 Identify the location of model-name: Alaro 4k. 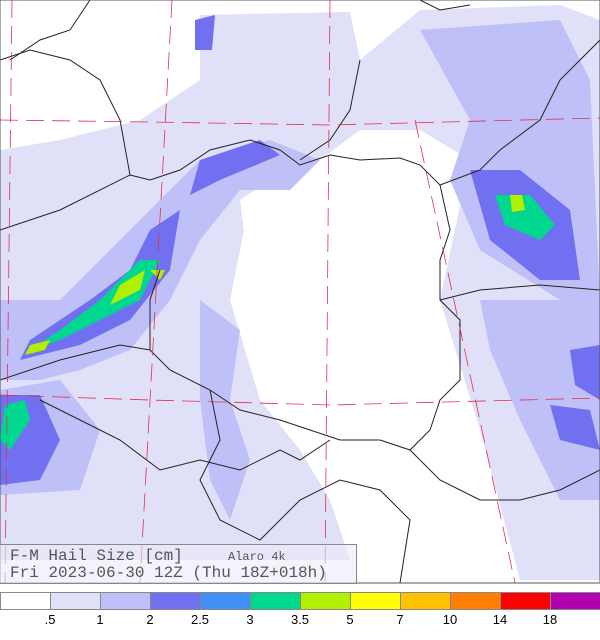
(257, 557).